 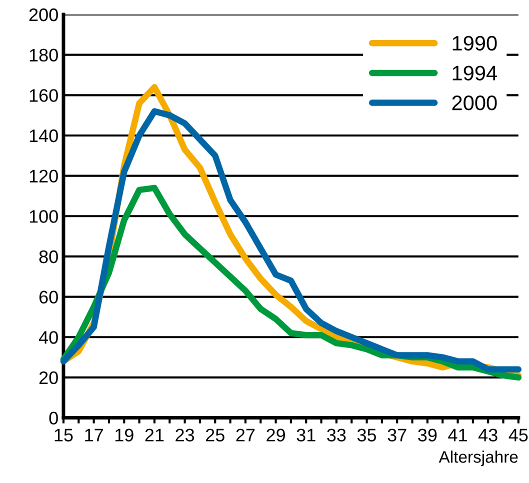 What do you see at coordinates (44, 55) in the screenshot?
I see `y-tick-label: 180` at bounding box center [44, 55].